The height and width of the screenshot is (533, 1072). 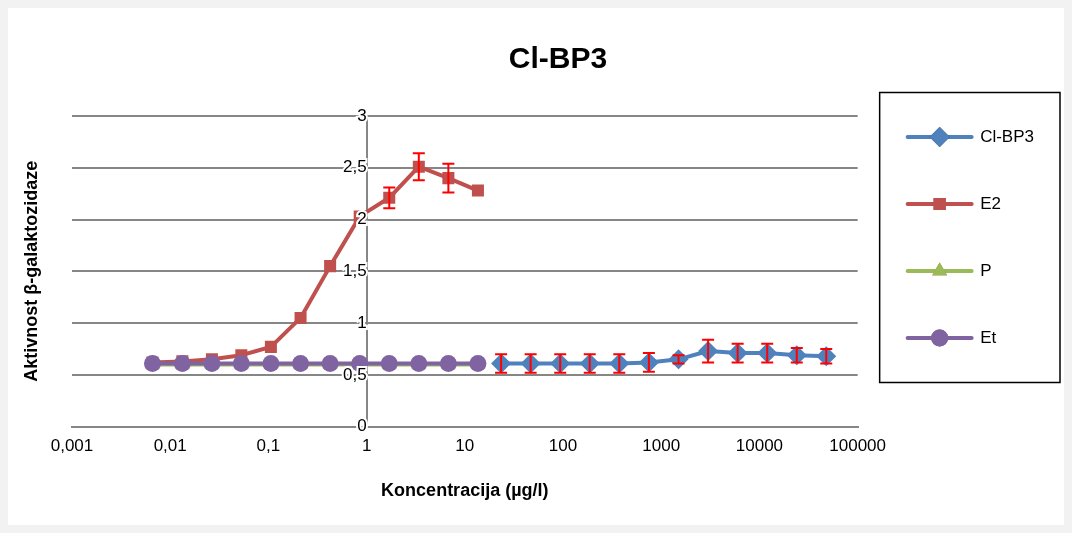 What do you see at coordinates (986, 270) in the screenshot?
I see `legend-label: P` at bounding box center [986, 270].